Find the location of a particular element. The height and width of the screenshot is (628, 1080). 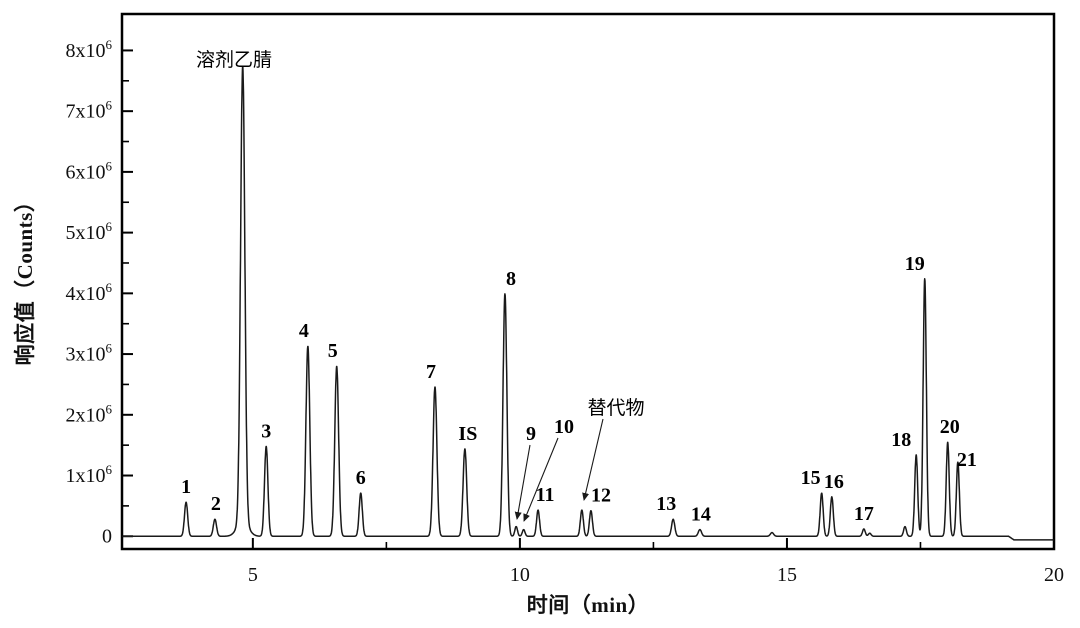

y-tick-label: 8x10⁶ is located at coordinates (89, 49).